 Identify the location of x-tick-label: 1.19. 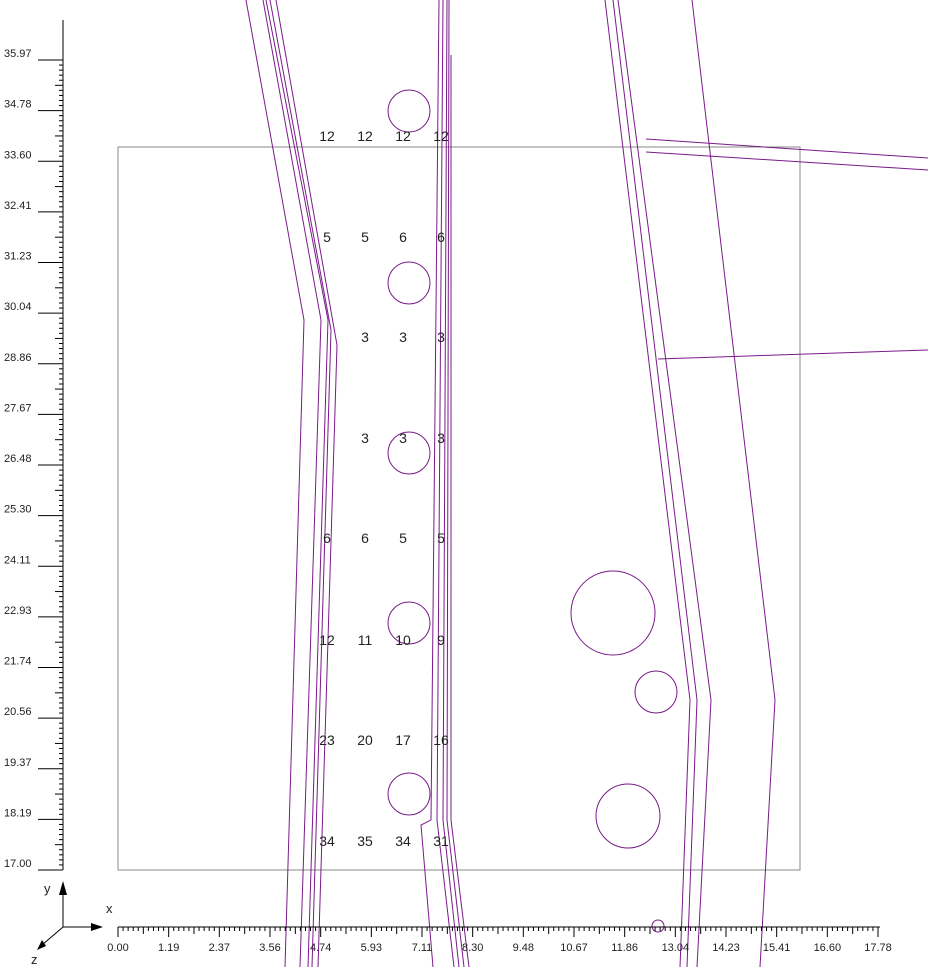
(168, 948).